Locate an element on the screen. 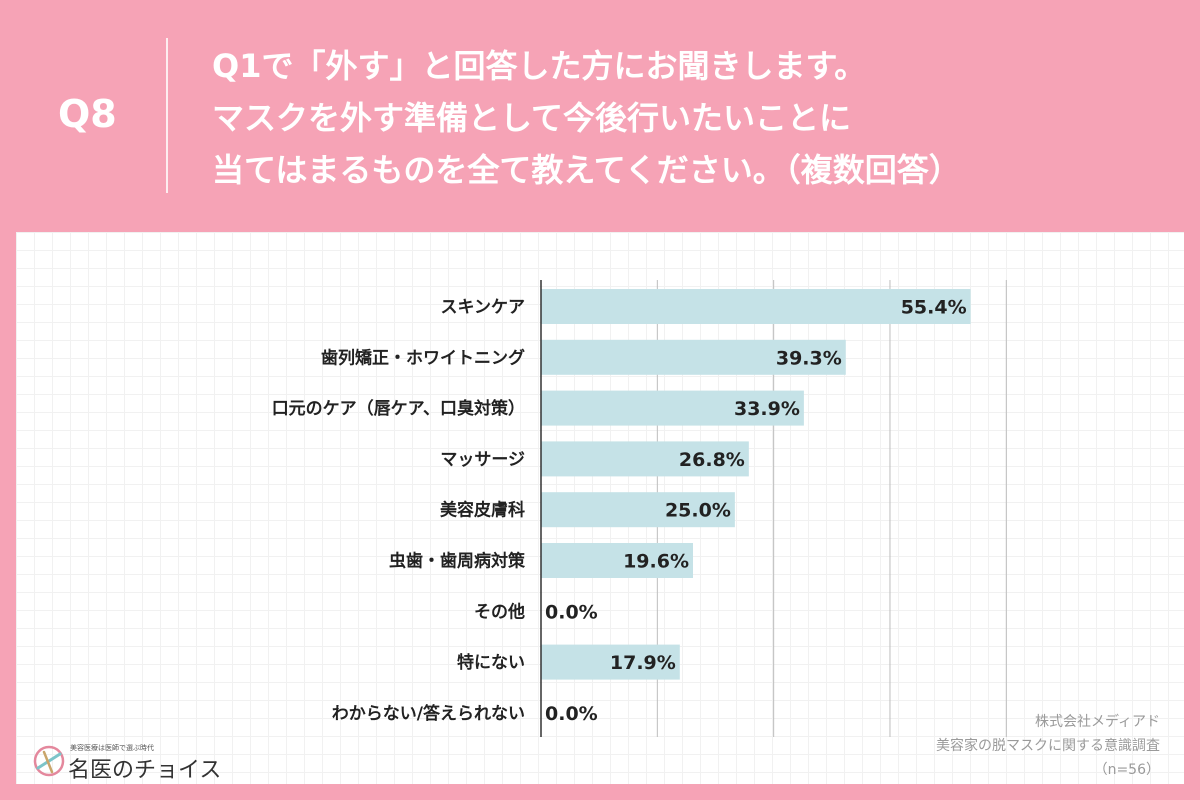 Image resolution: width=1200 pixels, height=800 pixels. source-company: 株式会社メディアド is located at coordinates (1097, 722).